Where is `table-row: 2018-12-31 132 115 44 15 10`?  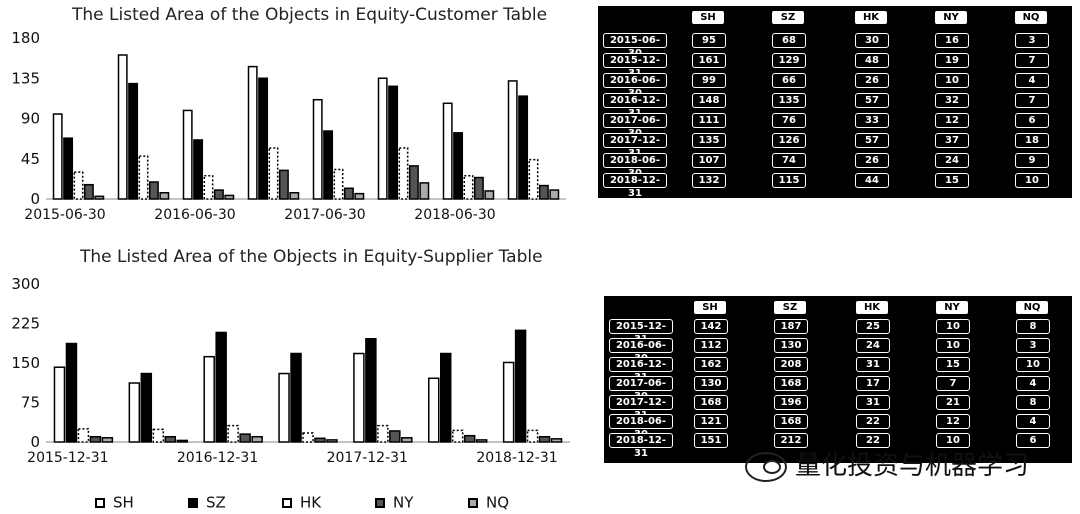
table-row: 2018-12-31 132 115 44 15 10 is located at coordinates (835, 183).